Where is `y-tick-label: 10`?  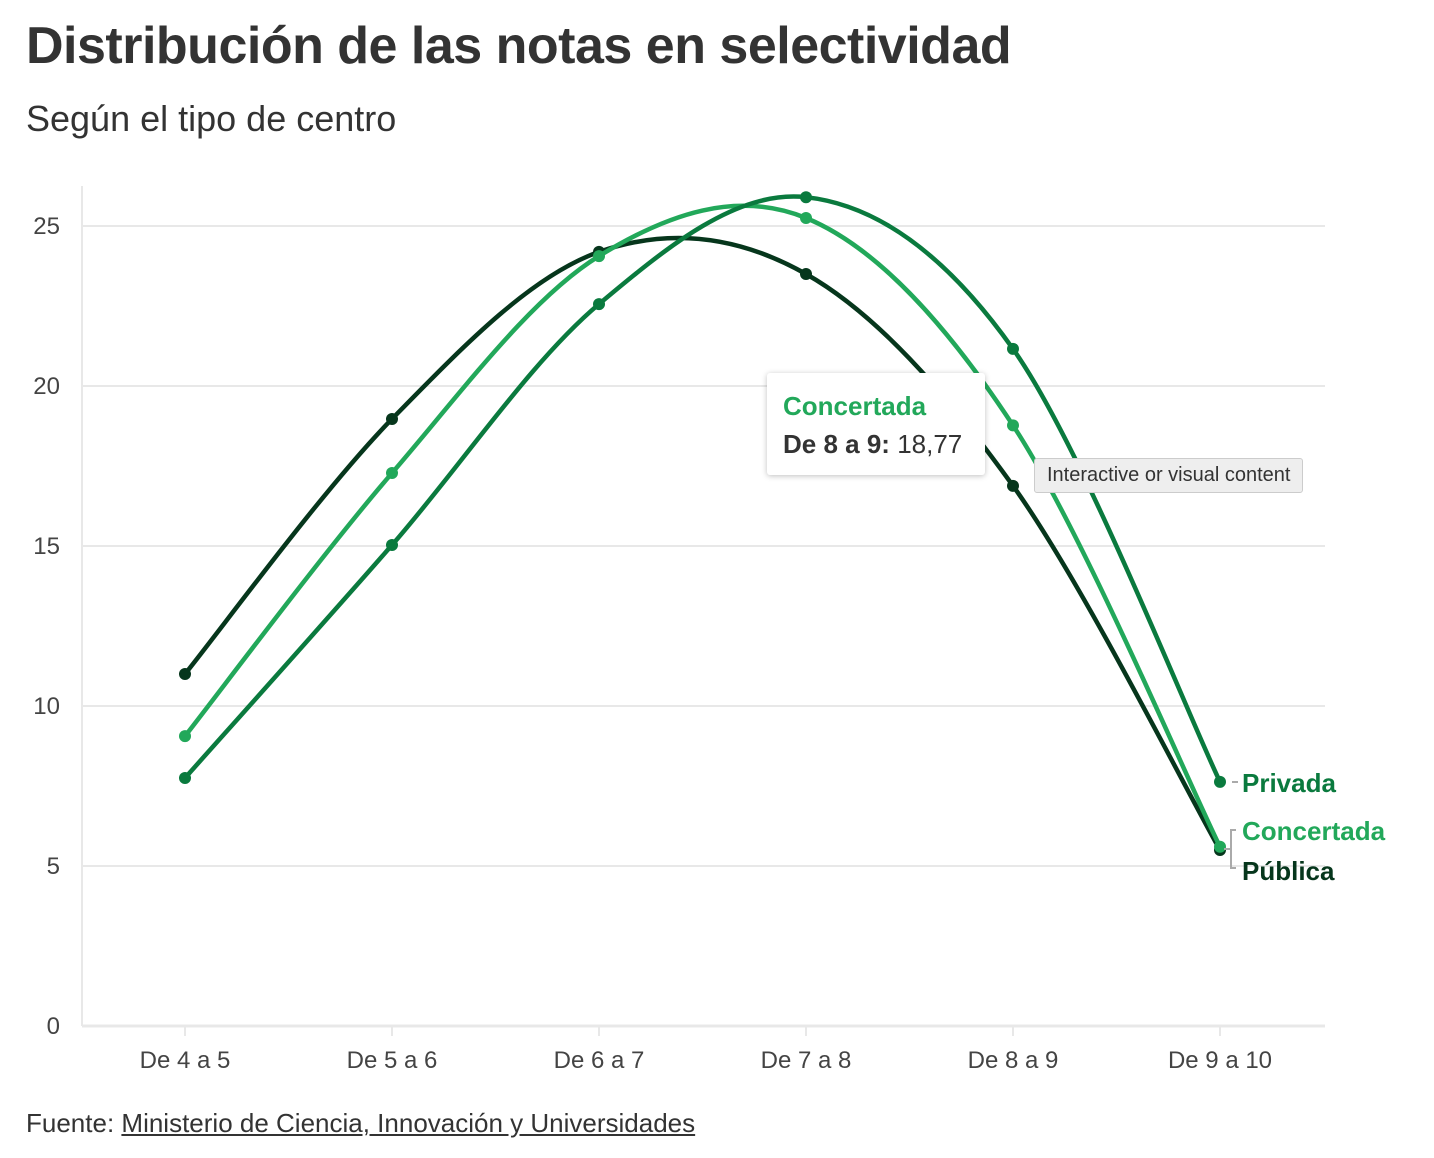 y-tick-label: 10 is located at coordinates (46, 706).